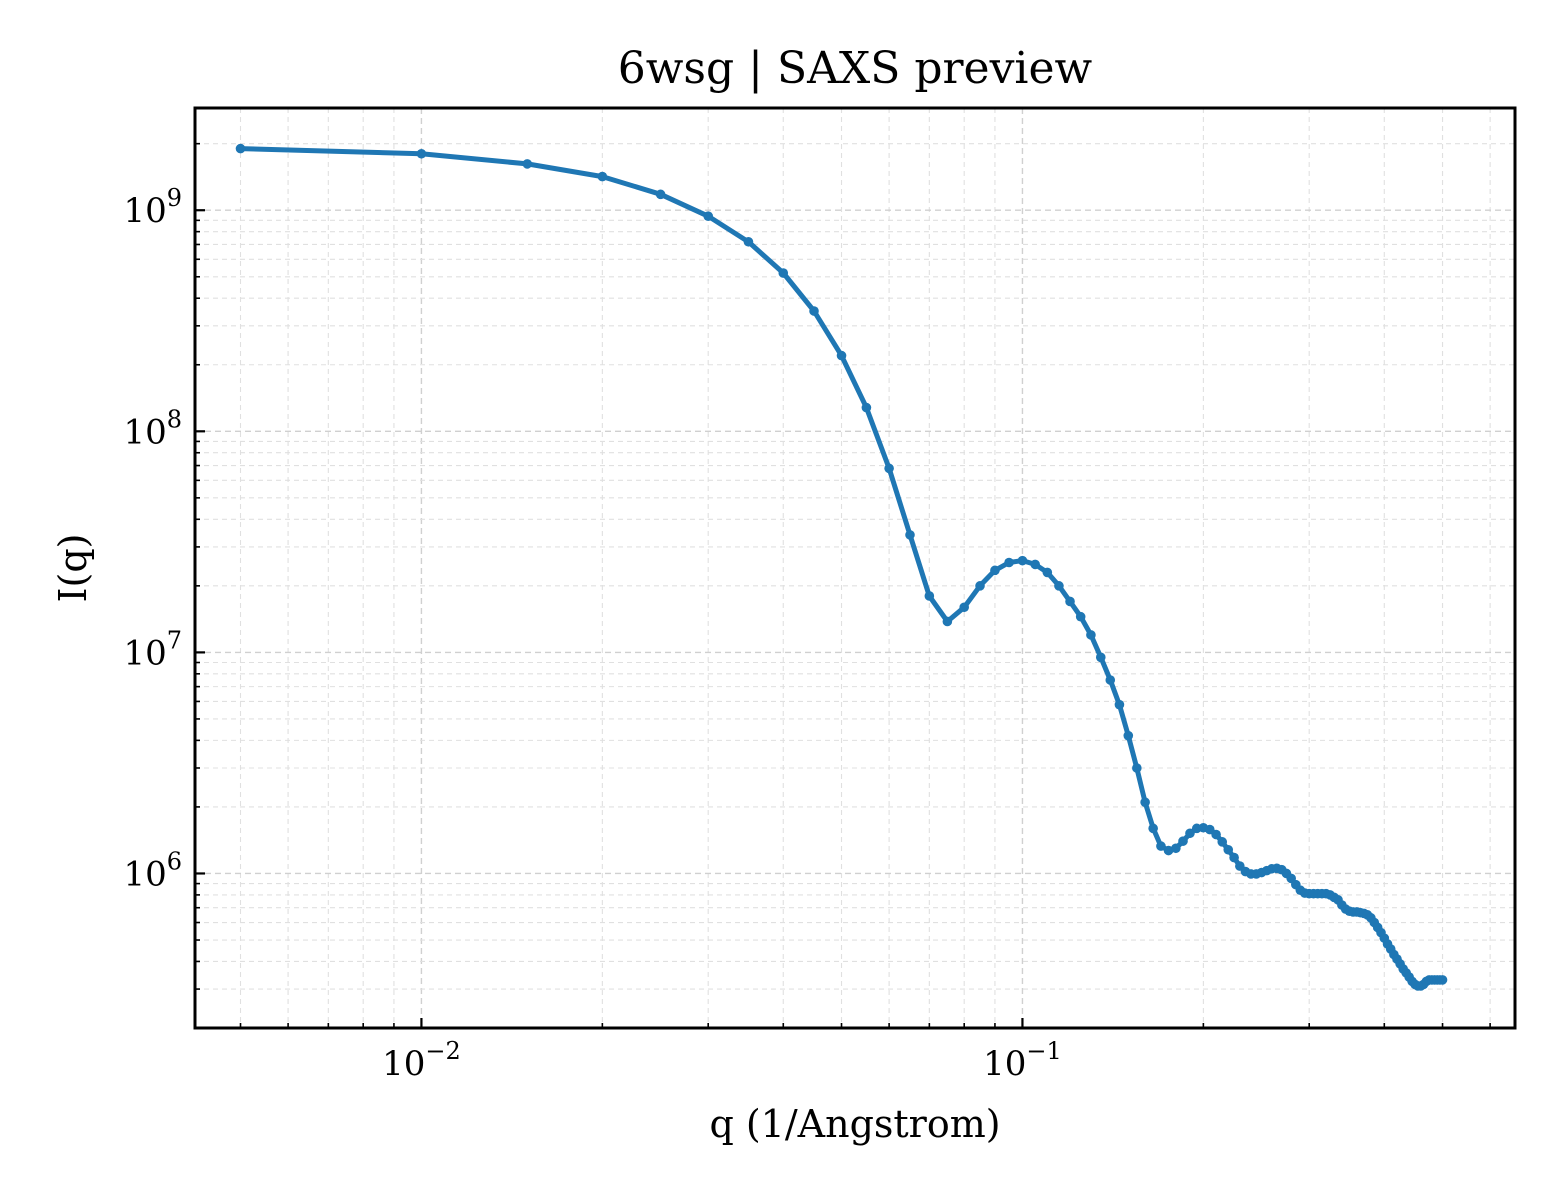 The height and width of the screenshot is (1200, 1560). I want to click on y-tick-label: 10⁶, so click(152, 870).